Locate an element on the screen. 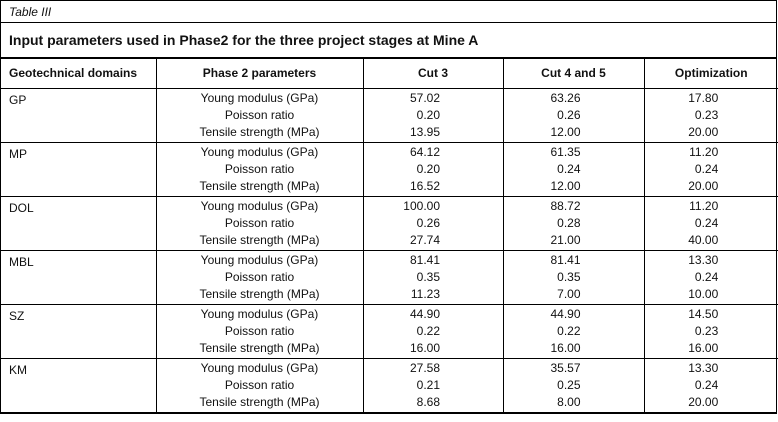 This screenshot has width=778, height=422. value: 35.57 is located at coordinates (565, 367).